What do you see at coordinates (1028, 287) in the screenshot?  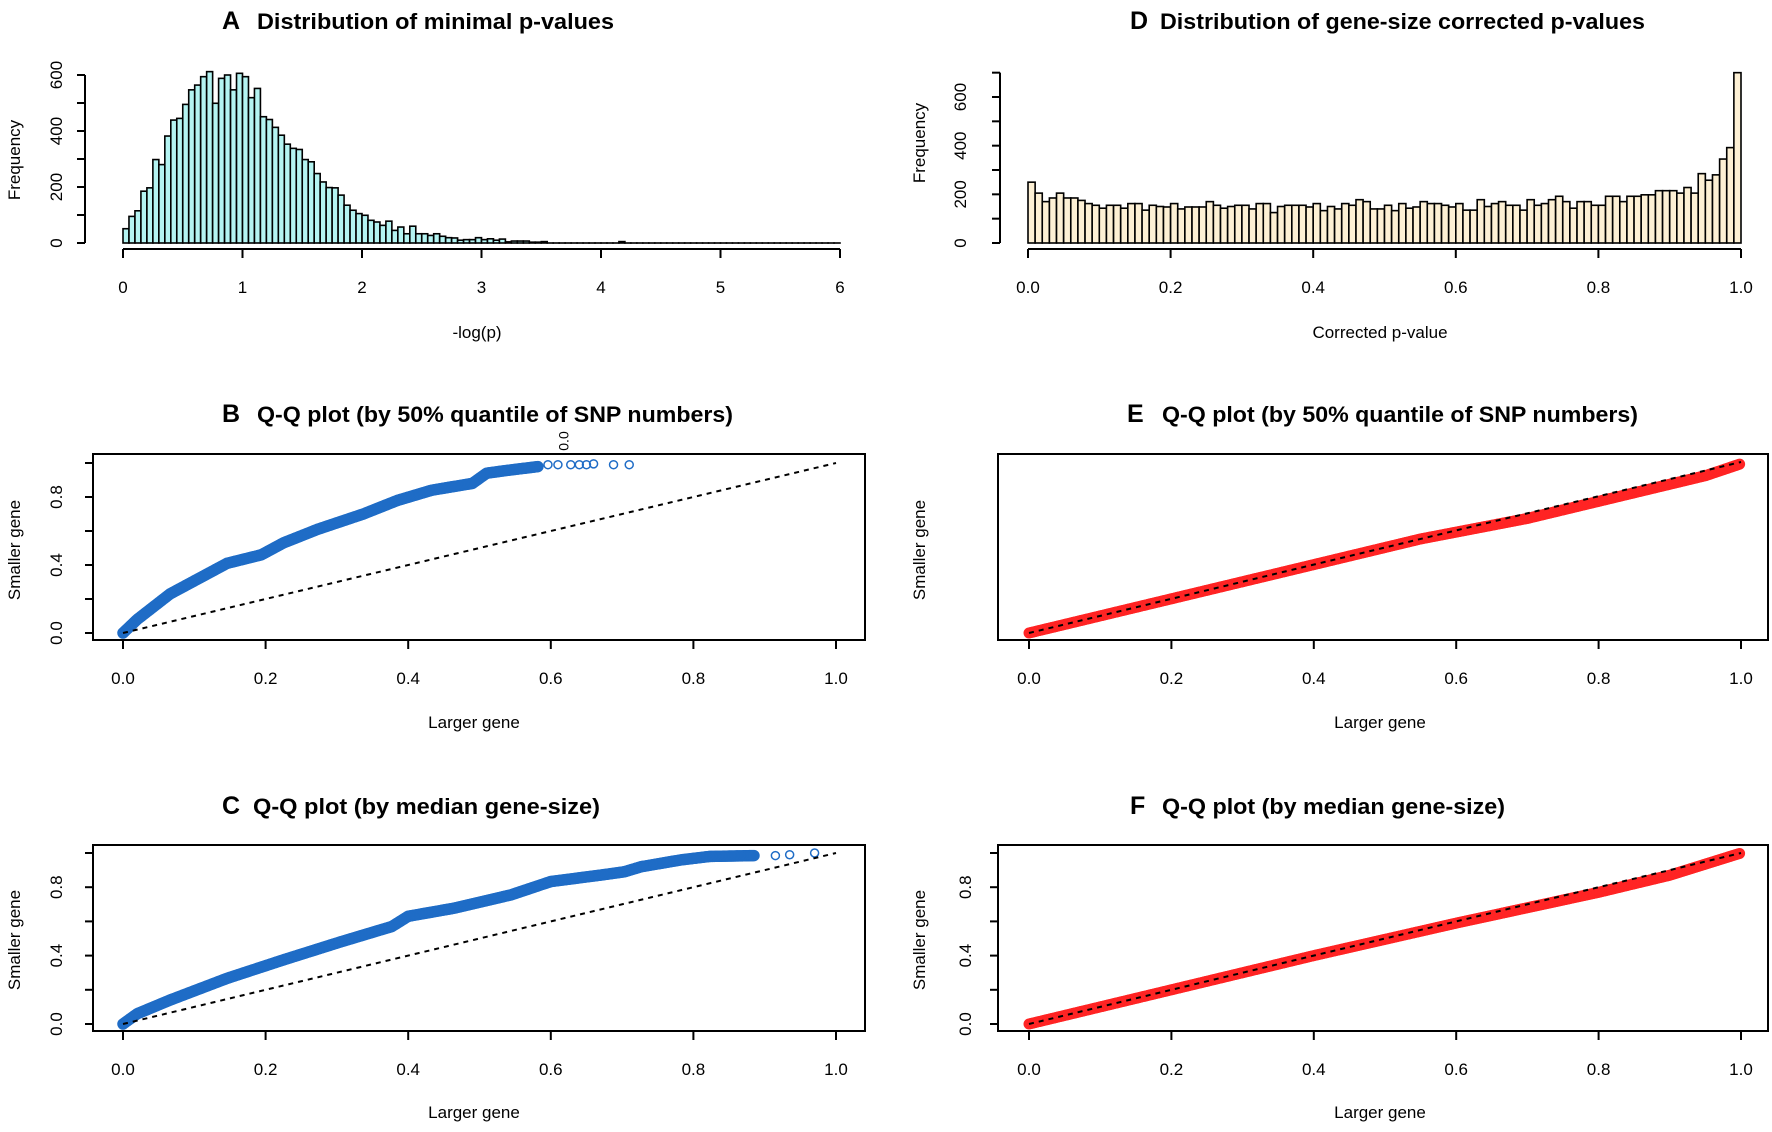 I see `x-tick-label: 0.0` at bounding box center [1028, 287].